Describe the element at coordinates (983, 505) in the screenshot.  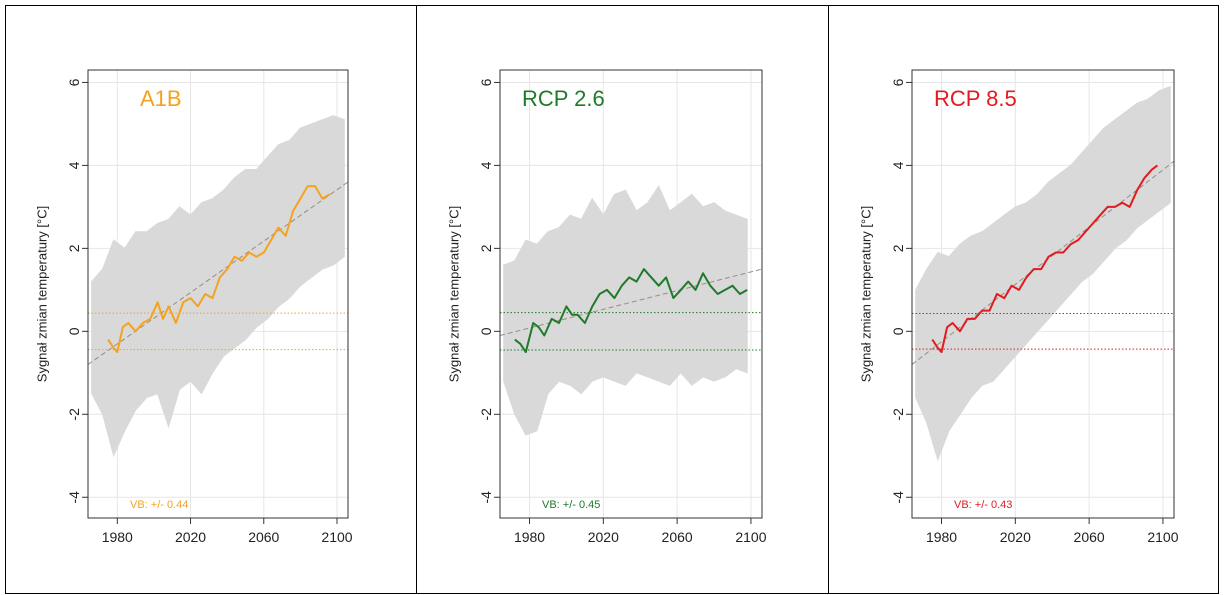
I see `vb-annotation: VB: +/- 0.43` at that location.